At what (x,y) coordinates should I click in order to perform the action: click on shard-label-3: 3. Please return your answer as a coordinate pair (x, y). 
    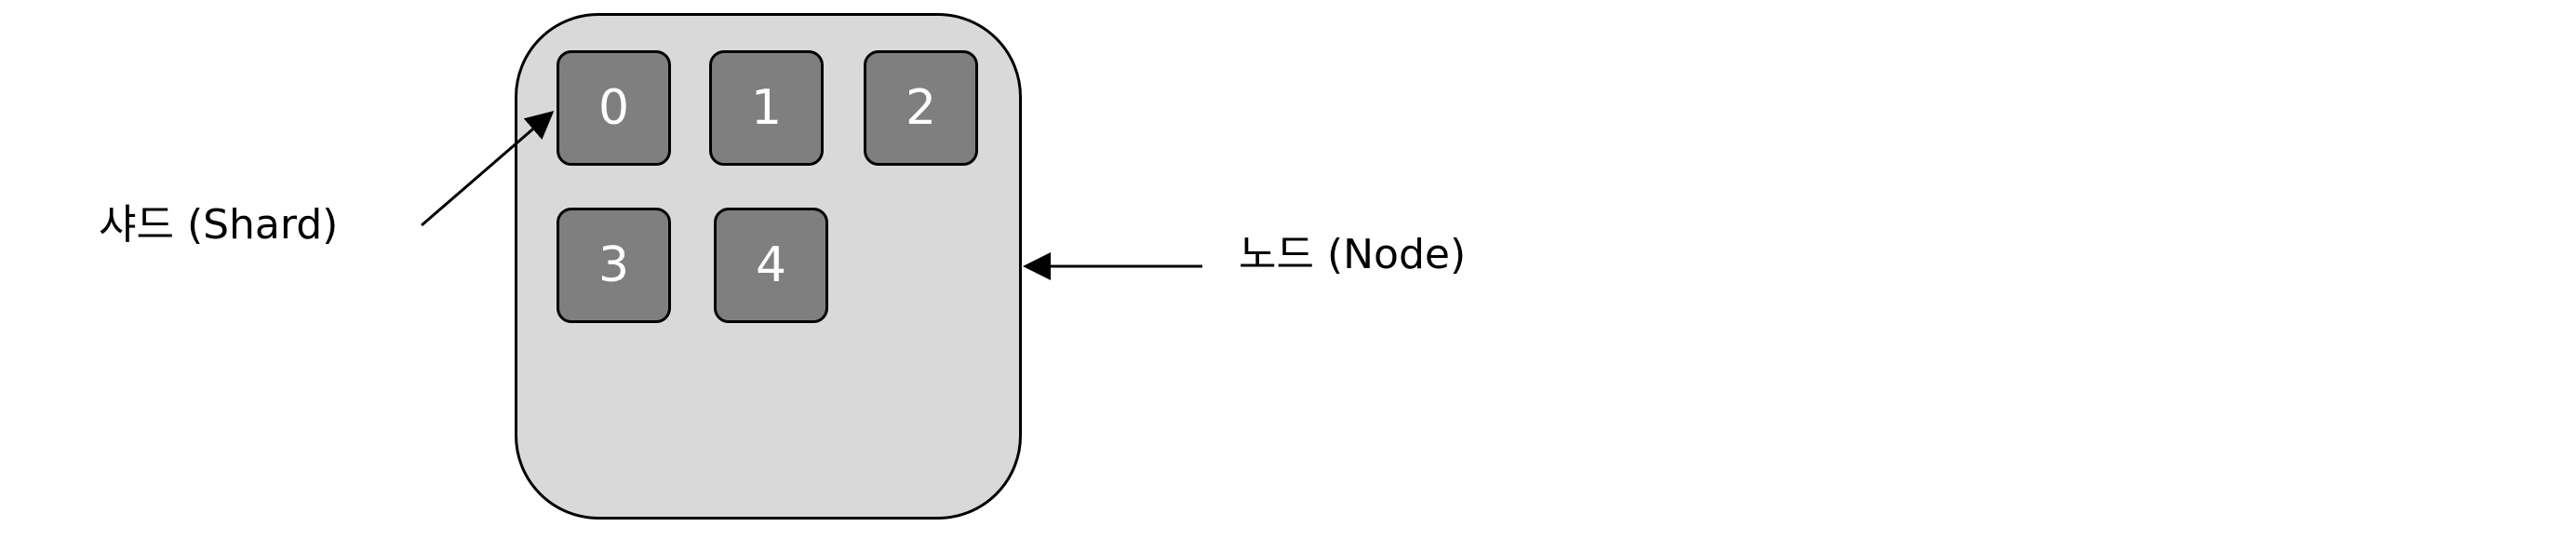
    Looking at the image, I should click on (613, 265).